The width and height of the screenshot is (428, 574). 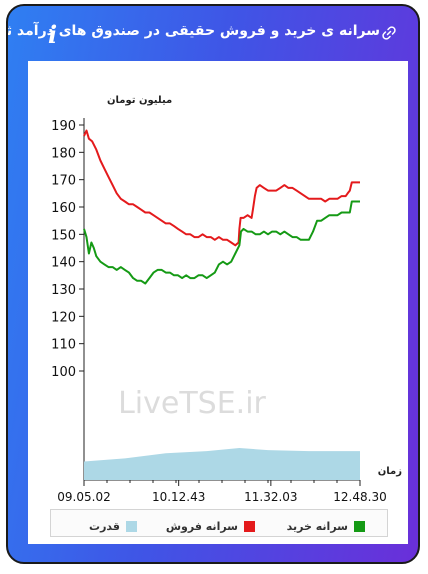 I want to click on y-tick-label: 180, so click(x=63, y=153).